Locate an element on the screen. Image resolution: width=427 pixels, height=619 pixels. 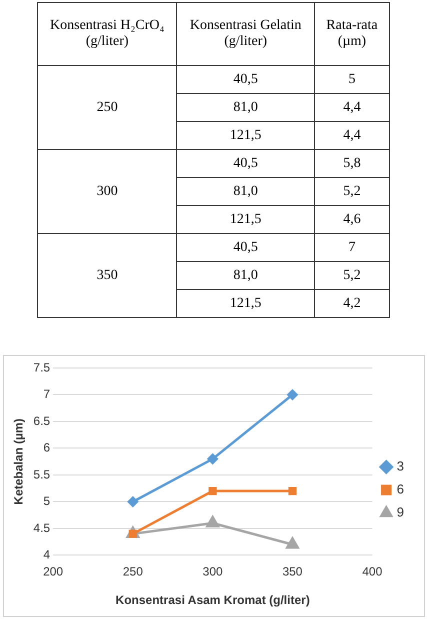
y-tick-label: 7.5 is located at coordinates (41, 367).